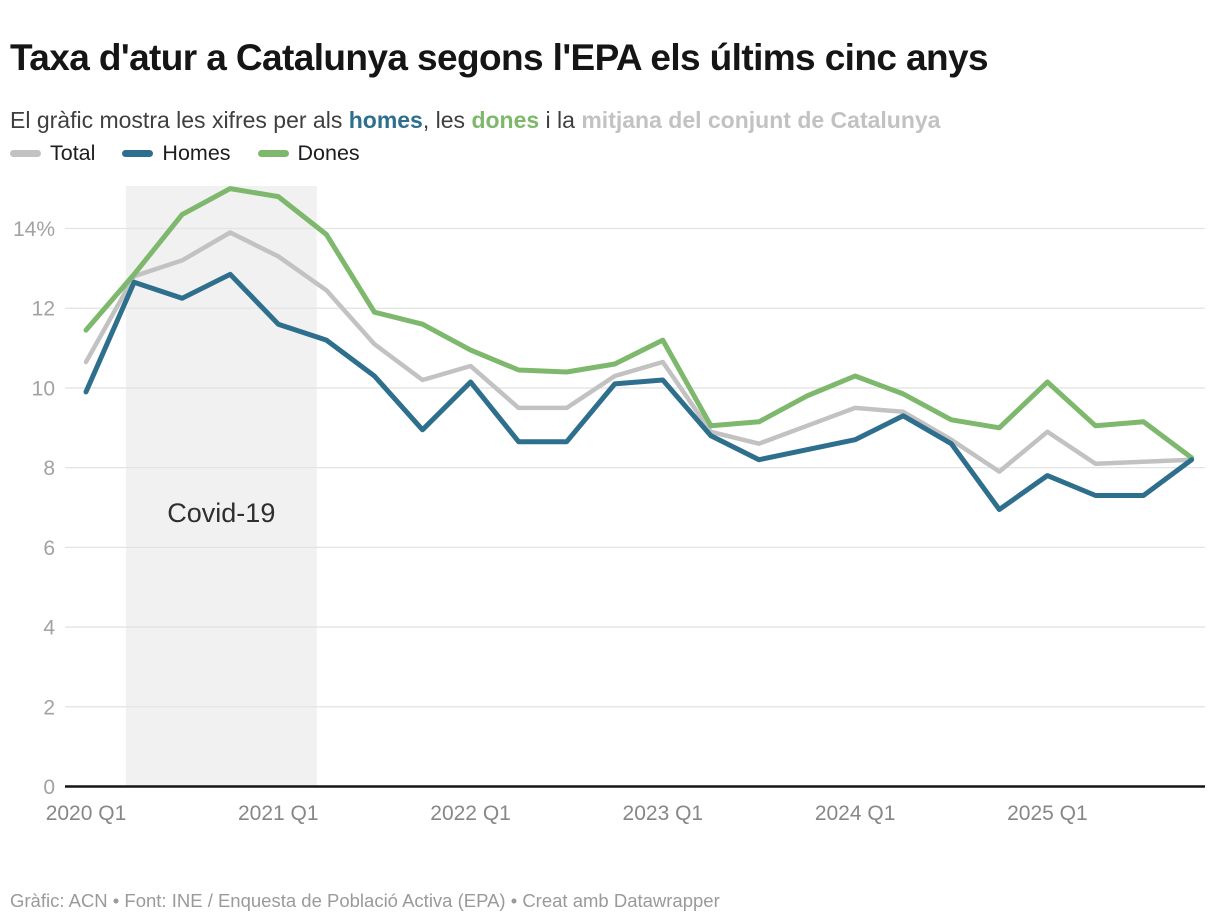 This screenshot has width=1220, height=912. I want to click on subtitle-text-1: El gràfic mostra les xifres per als, so click(179, 120).